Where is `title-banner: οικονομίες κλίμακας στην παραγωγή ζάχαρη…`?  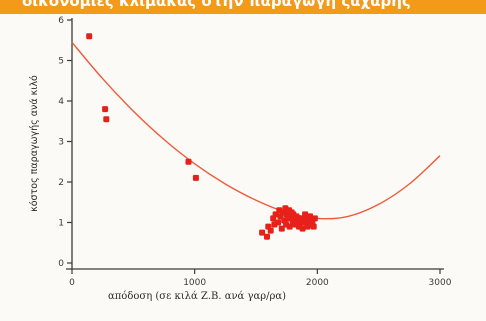
title-banner: οικονομίες κλίμακας στην παραγωγή ζάχαρη… is located at coordinates (243, 7).